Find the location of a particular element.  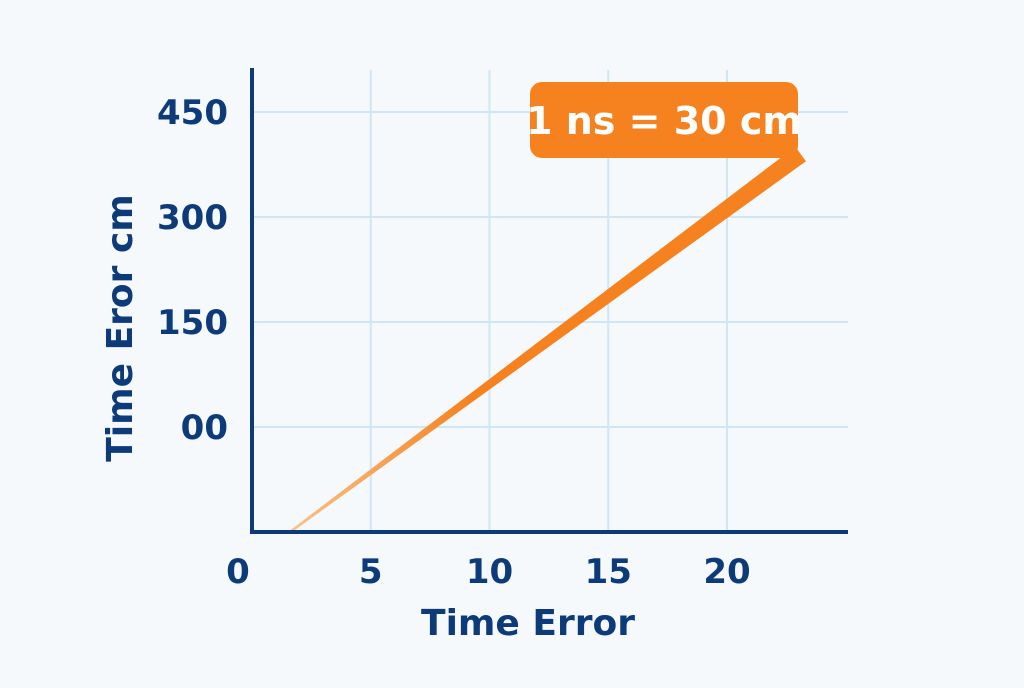

annotation-layer: 1 ns = 30 cm is located at coordinates (664, 120).